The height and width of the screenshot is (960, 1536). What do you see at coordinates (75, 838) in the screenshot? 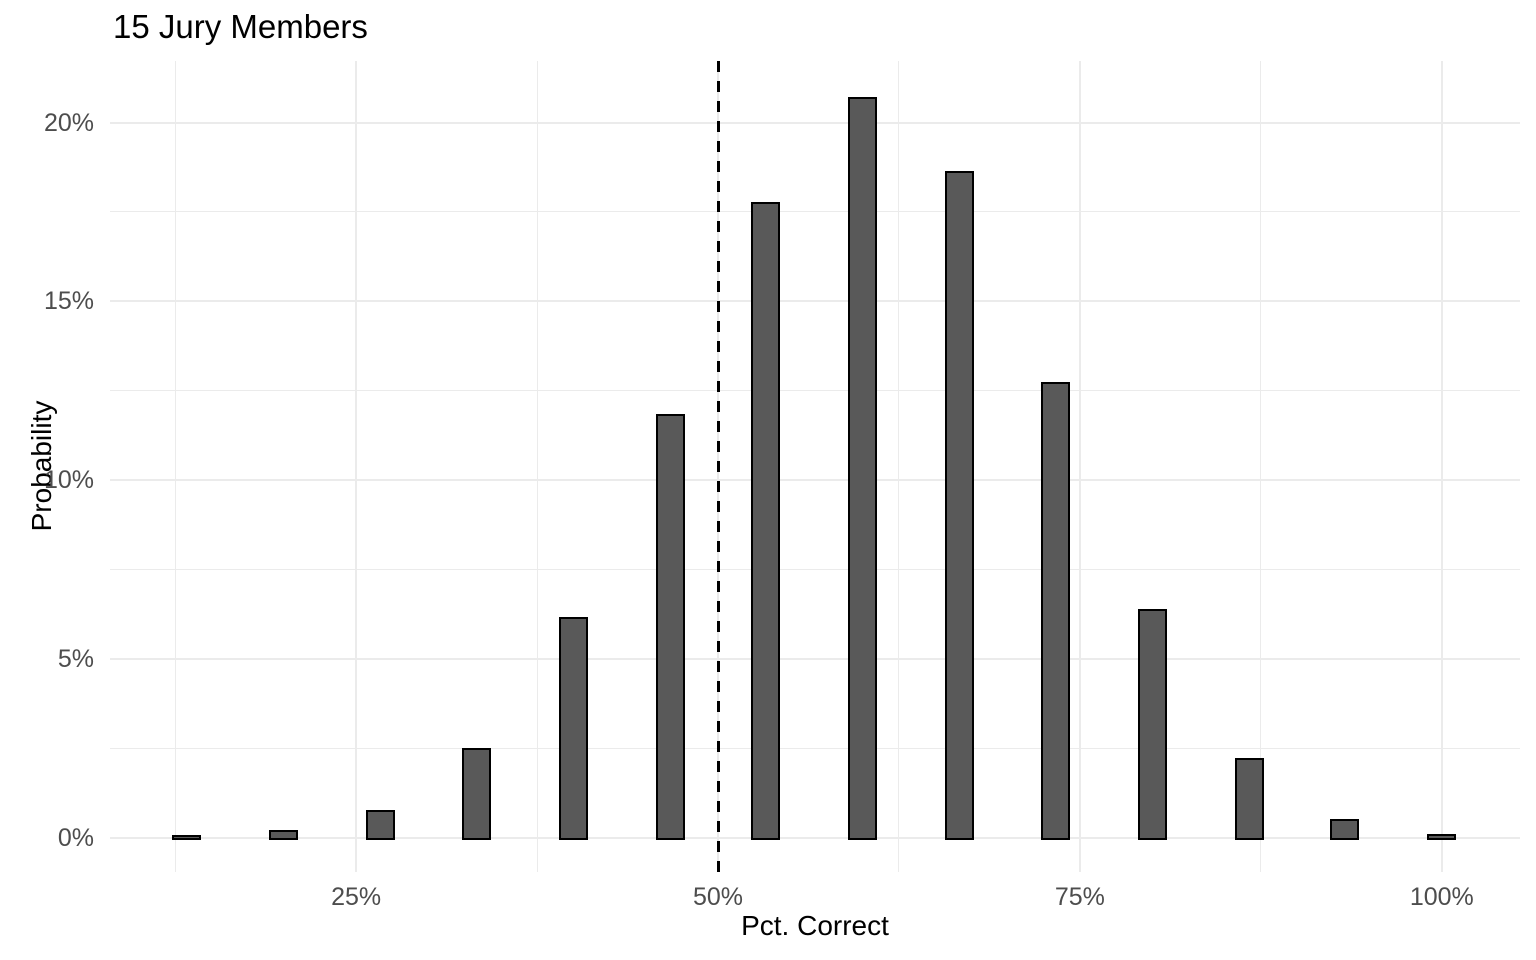
I see `y-axis-tick-label: 0%` at bounding box center [75, 838].